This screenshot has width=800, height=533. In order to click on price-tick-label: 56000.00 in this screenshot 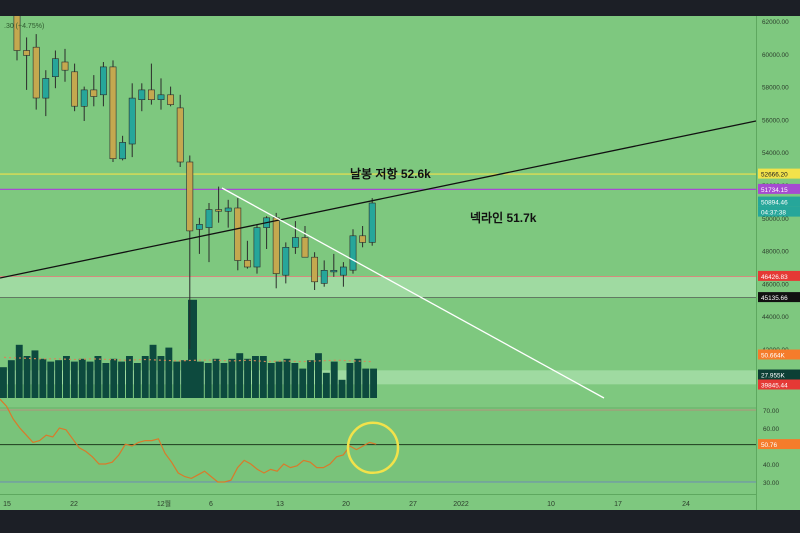, I will do `click(775, 120)`.